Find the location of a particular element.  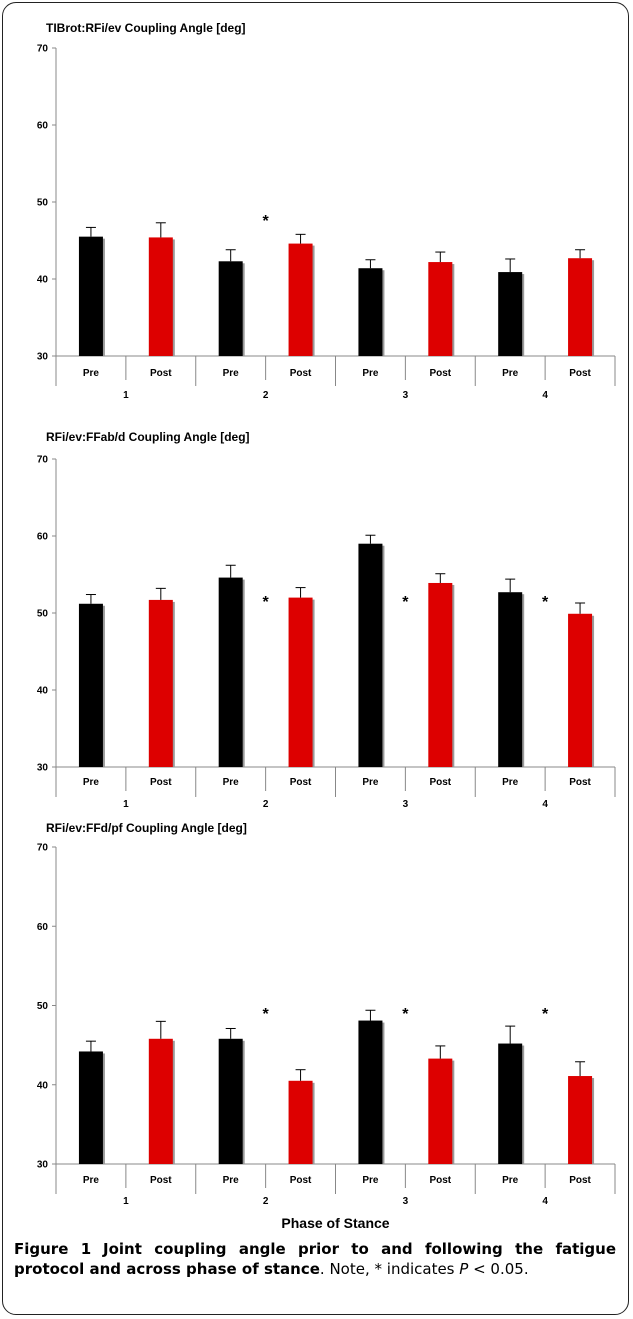

chart-title: TIBrot:RFi/ev Coupling Angle [deg] is located at coordinates (146, 28).